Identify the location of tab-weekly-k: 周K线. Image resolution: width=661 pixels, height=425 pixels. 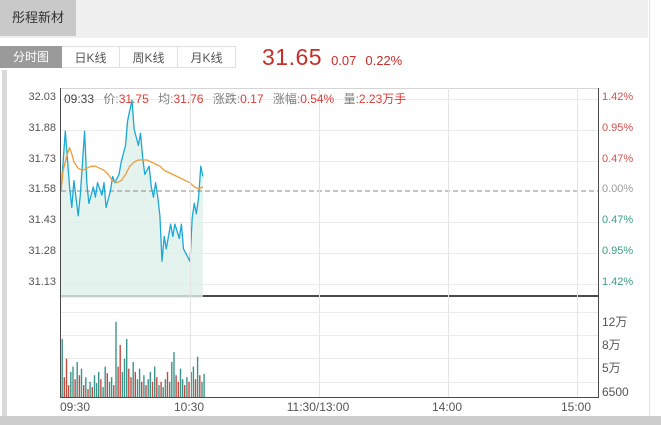
(149, 57).